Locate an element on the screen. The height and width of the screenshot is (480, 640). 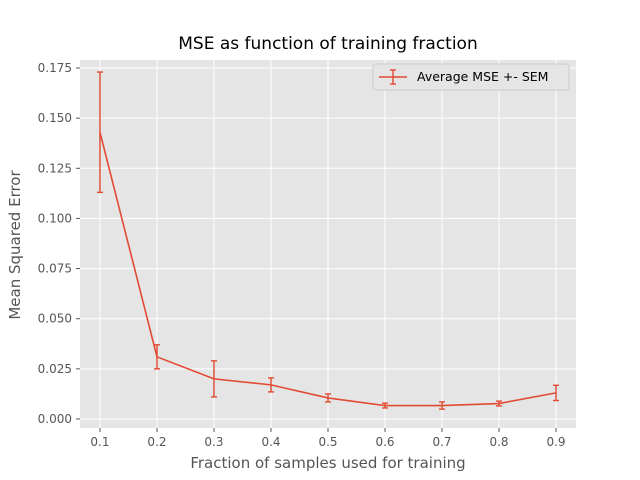
y-tick-label: 0.150 is located at coordinates (55, 118).